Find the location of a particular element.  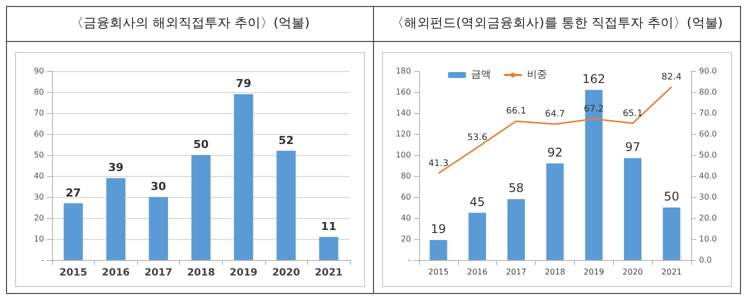

y2-tick-label: 40.0 is located at coordinates (708, 176).